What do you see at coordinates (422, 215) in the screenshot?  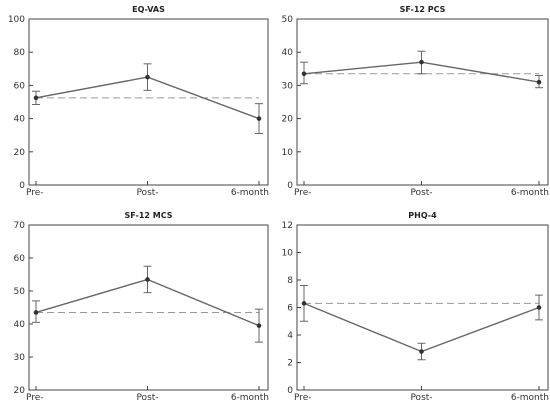 I see `chart-title: PHQ-4` at bounding box center [422, 215].